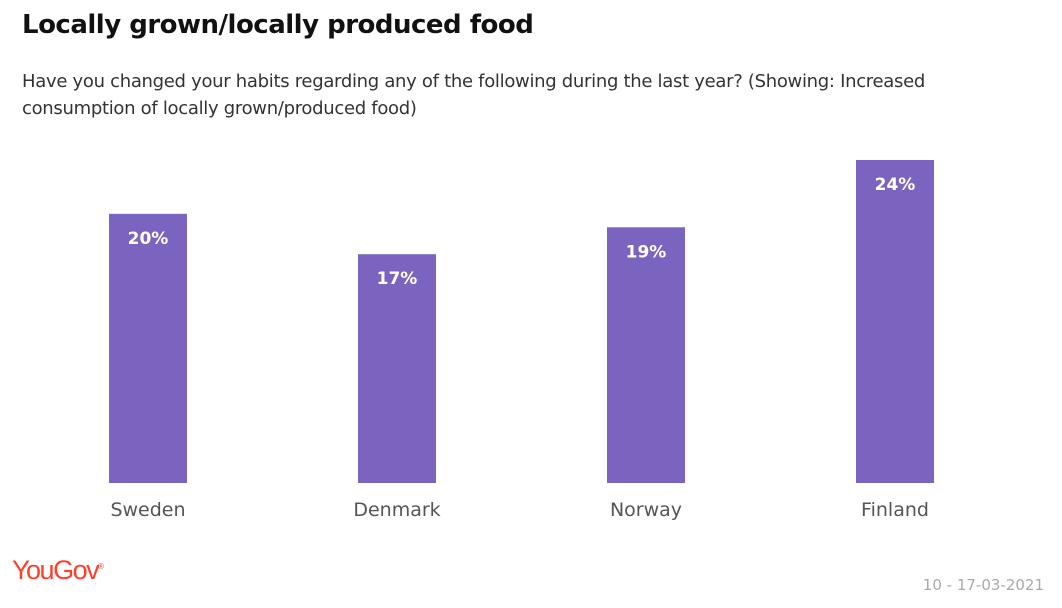  Describe the element at coordinates (397, 279) in the screenshot. I see `data-label: 17%` at that location.